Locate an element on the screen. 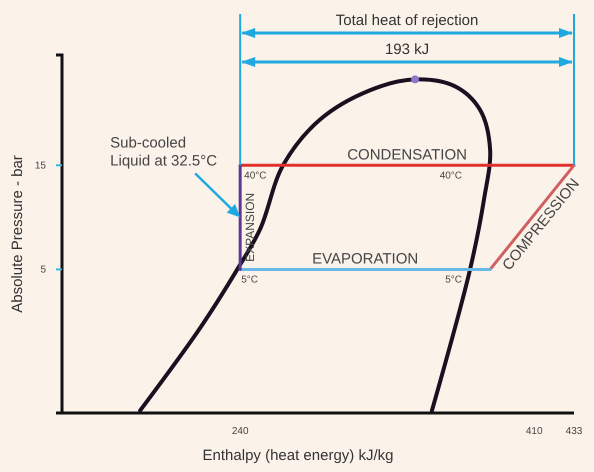  y-axis-title: Absolute Pressure - bar is located at coordinates (17, 234).